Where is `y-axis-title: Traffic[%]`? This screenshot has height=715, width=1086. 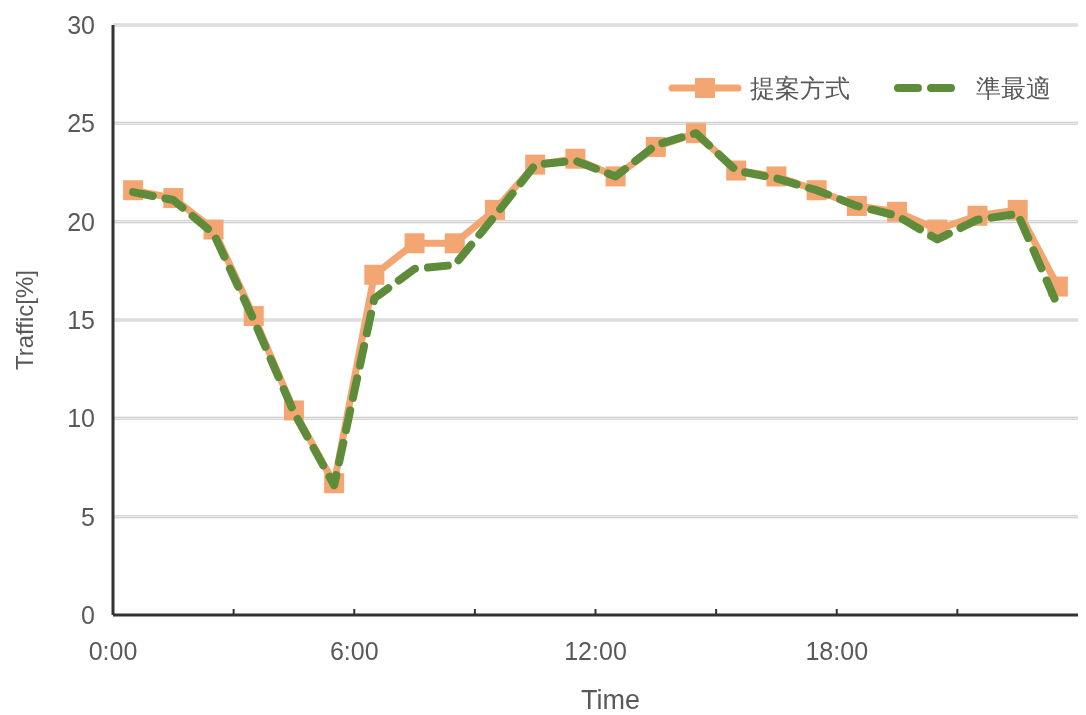 y-axis-title: Traffic[%] is located at coordinates (24, 320).